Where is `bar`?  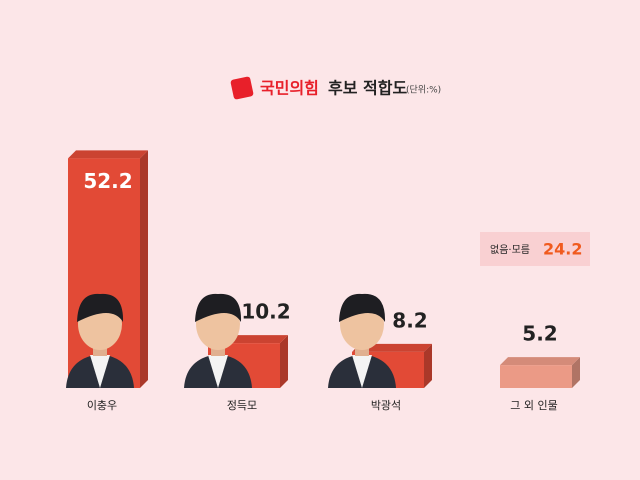 bar is located at coordinates (536, 376).